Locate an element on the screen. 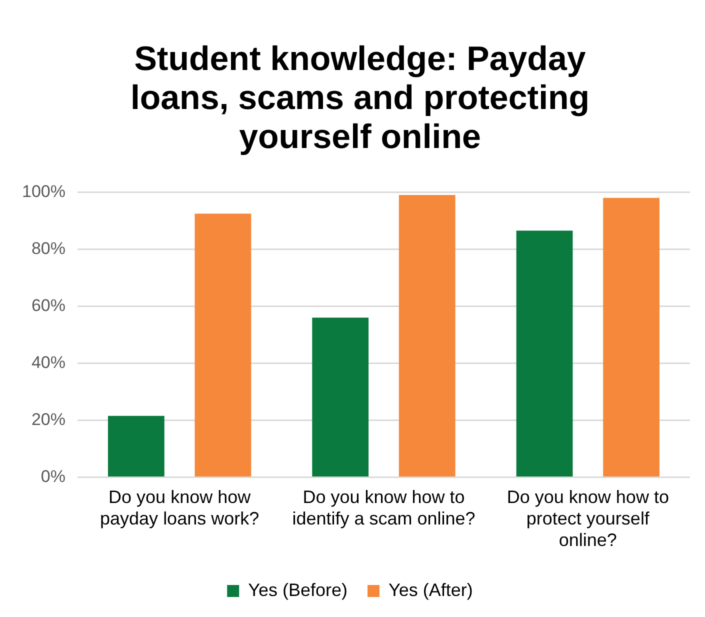  y-tick-label: 20% is located at coordinates (48, 419).